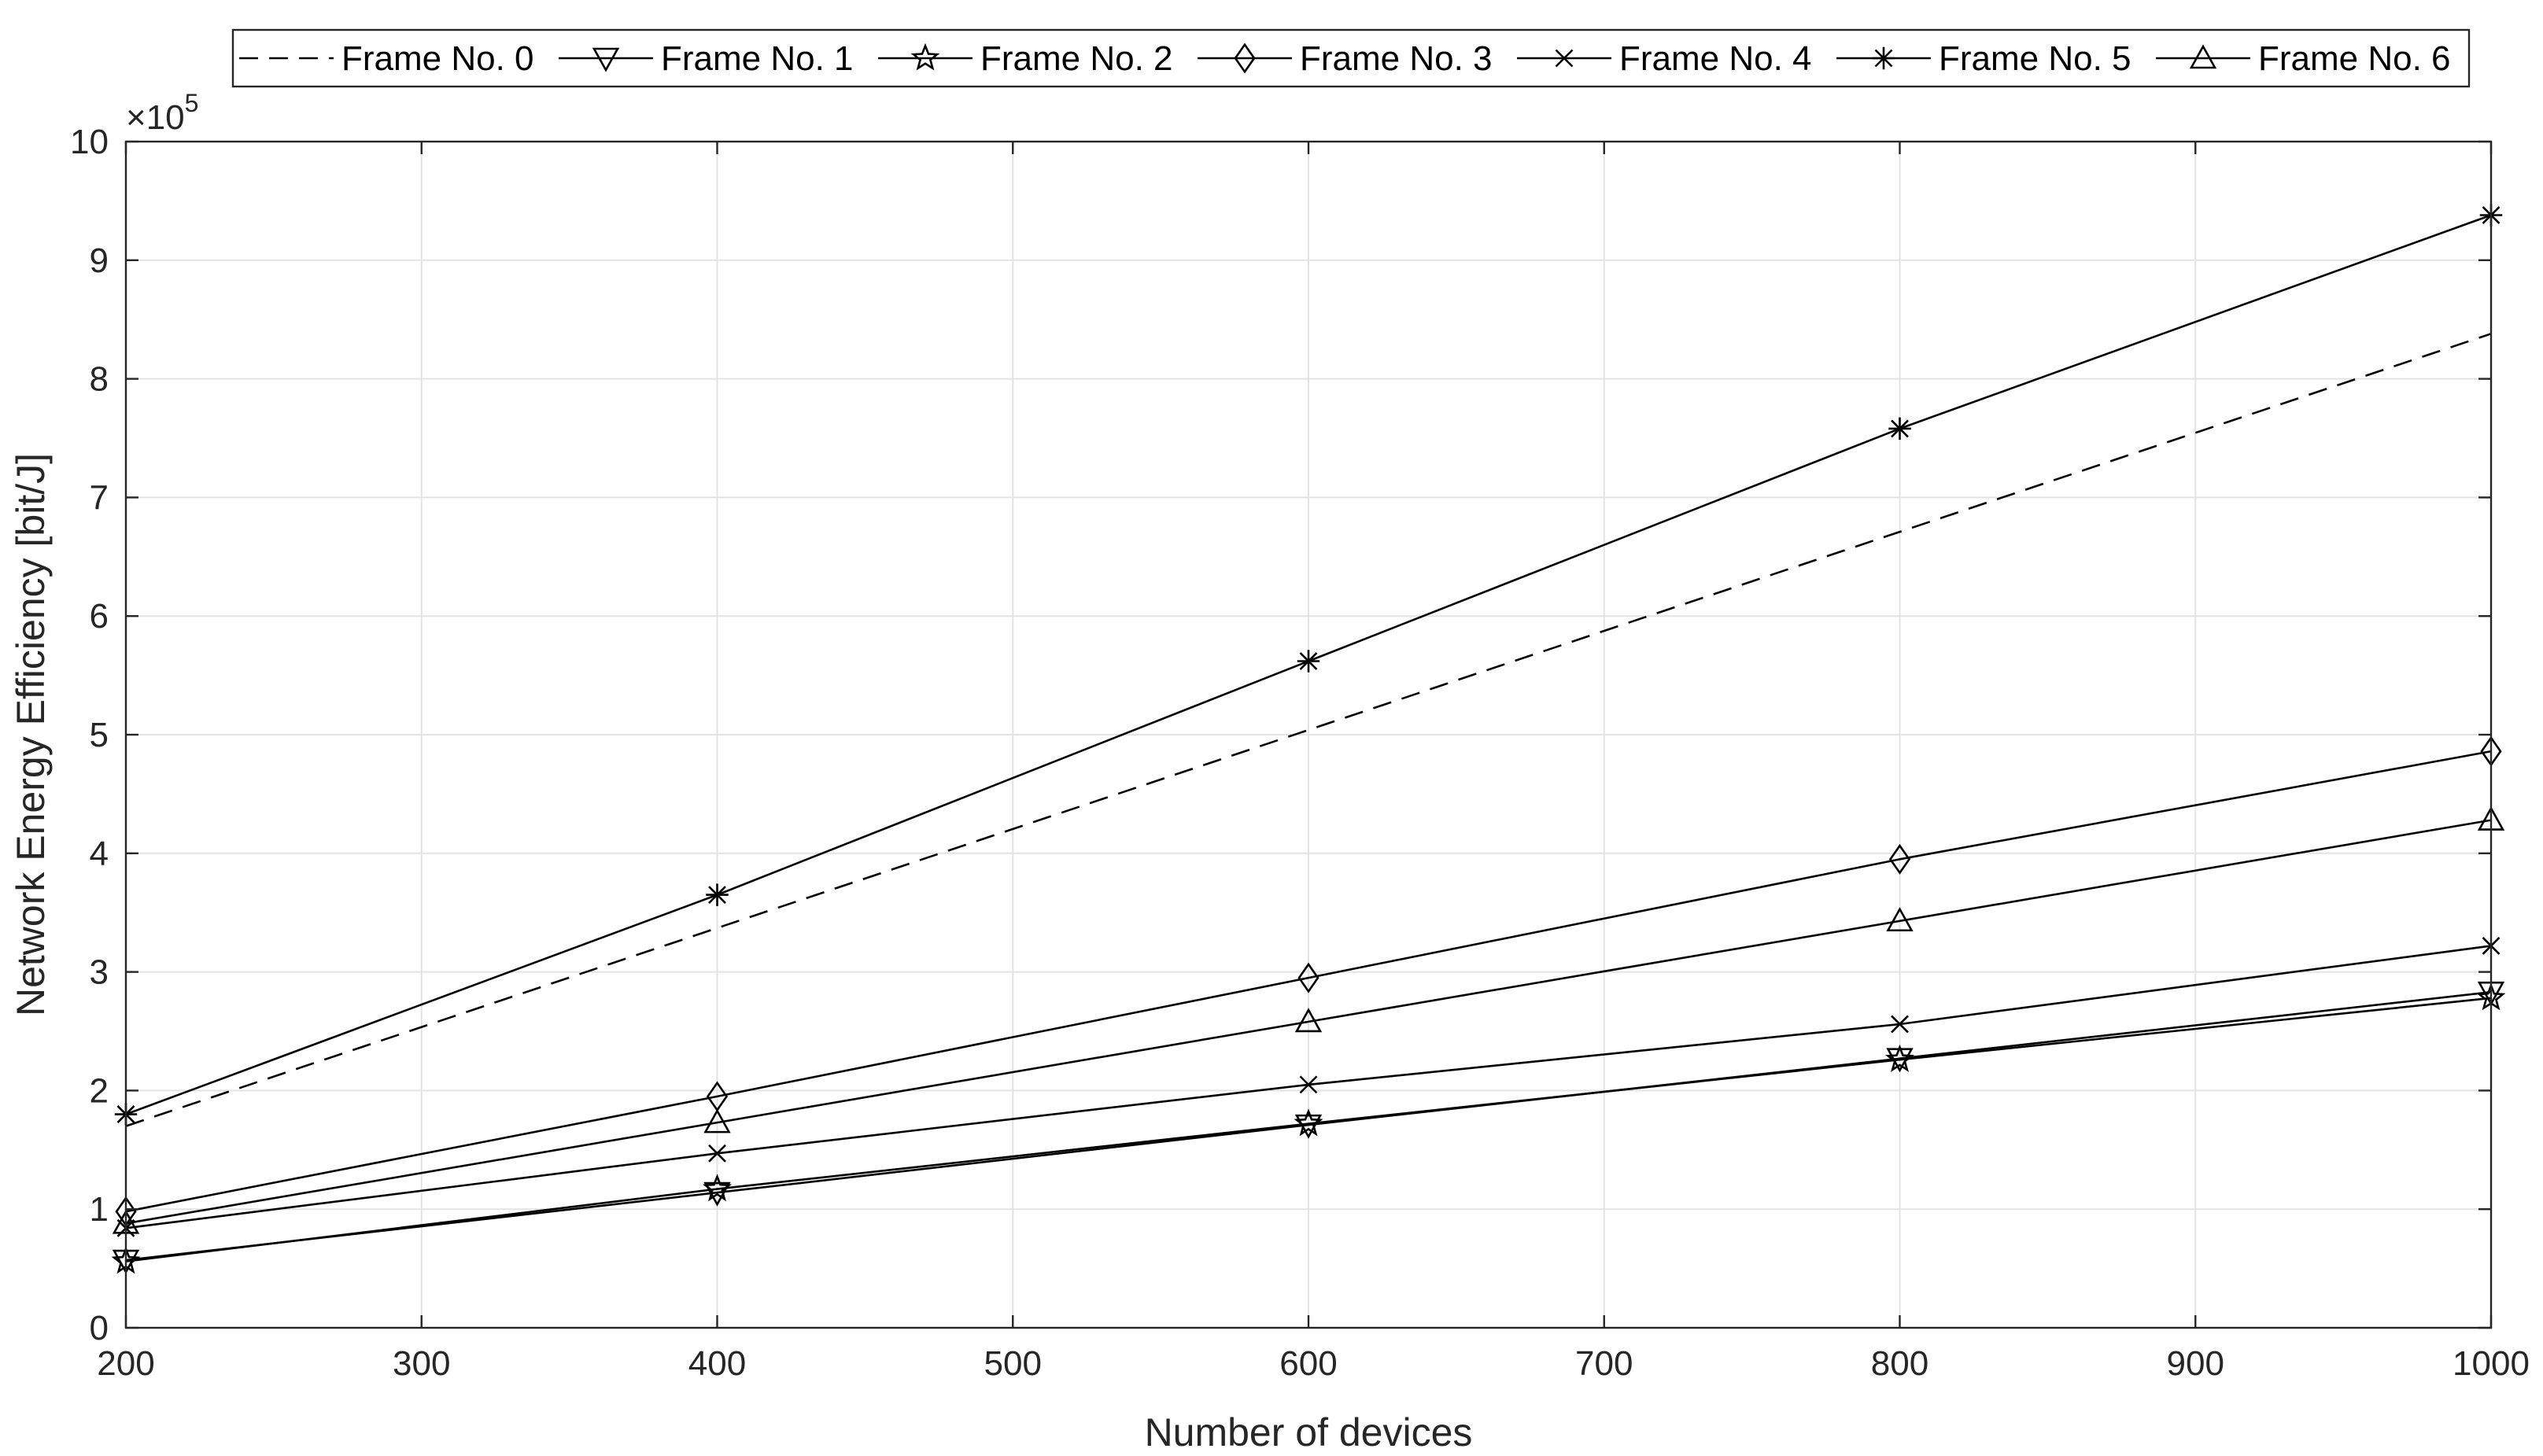 Image resolution: width=2543 pixels, height=1456 pixels. I want to click on x-tick-label: 700, so click(1604, 1363).